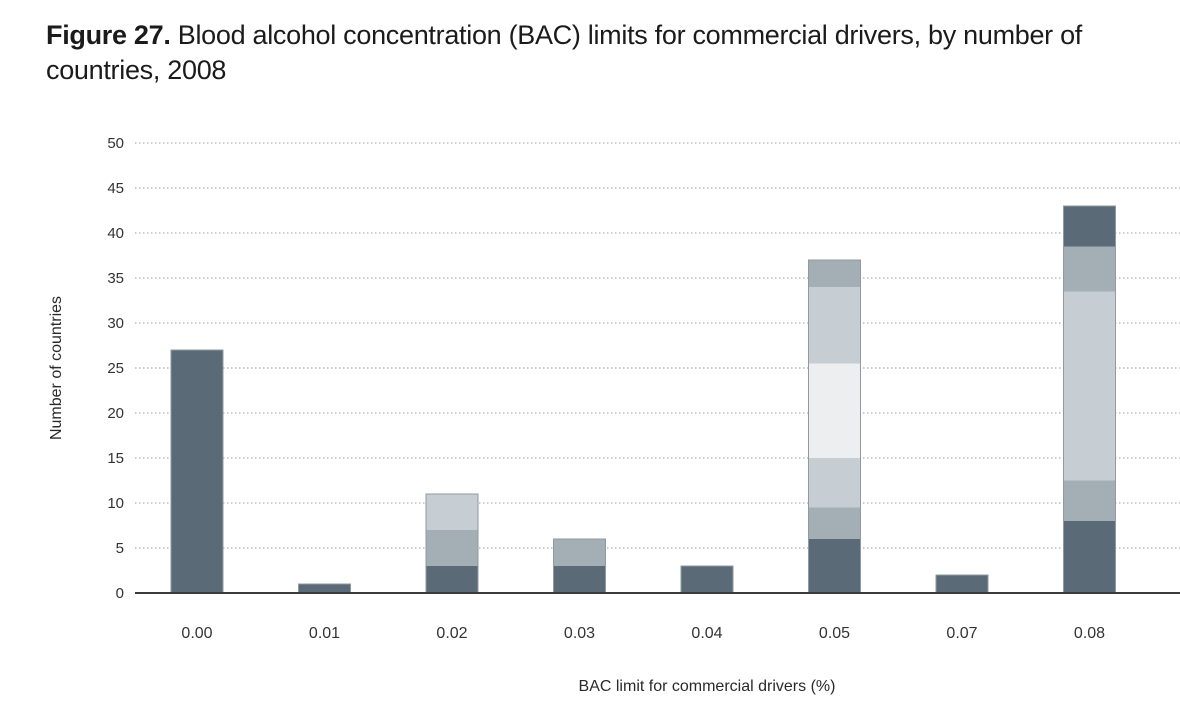 The image size is (1180, 708). What do you see at coordinates (707, 686) in the screenshot?
I see `x-axis-label: BAC limit for commercial drivers (%)` at bounding box center [707, 686].